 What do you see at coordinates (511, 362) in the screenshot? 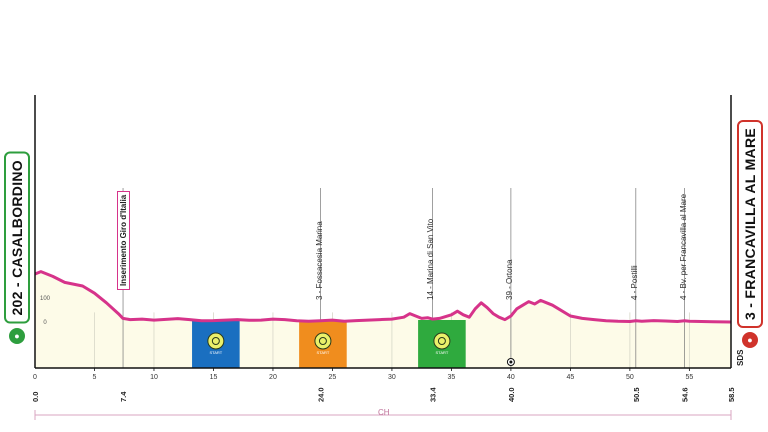
I see `sprint-marker-dot` at bounding box center [511, 362].